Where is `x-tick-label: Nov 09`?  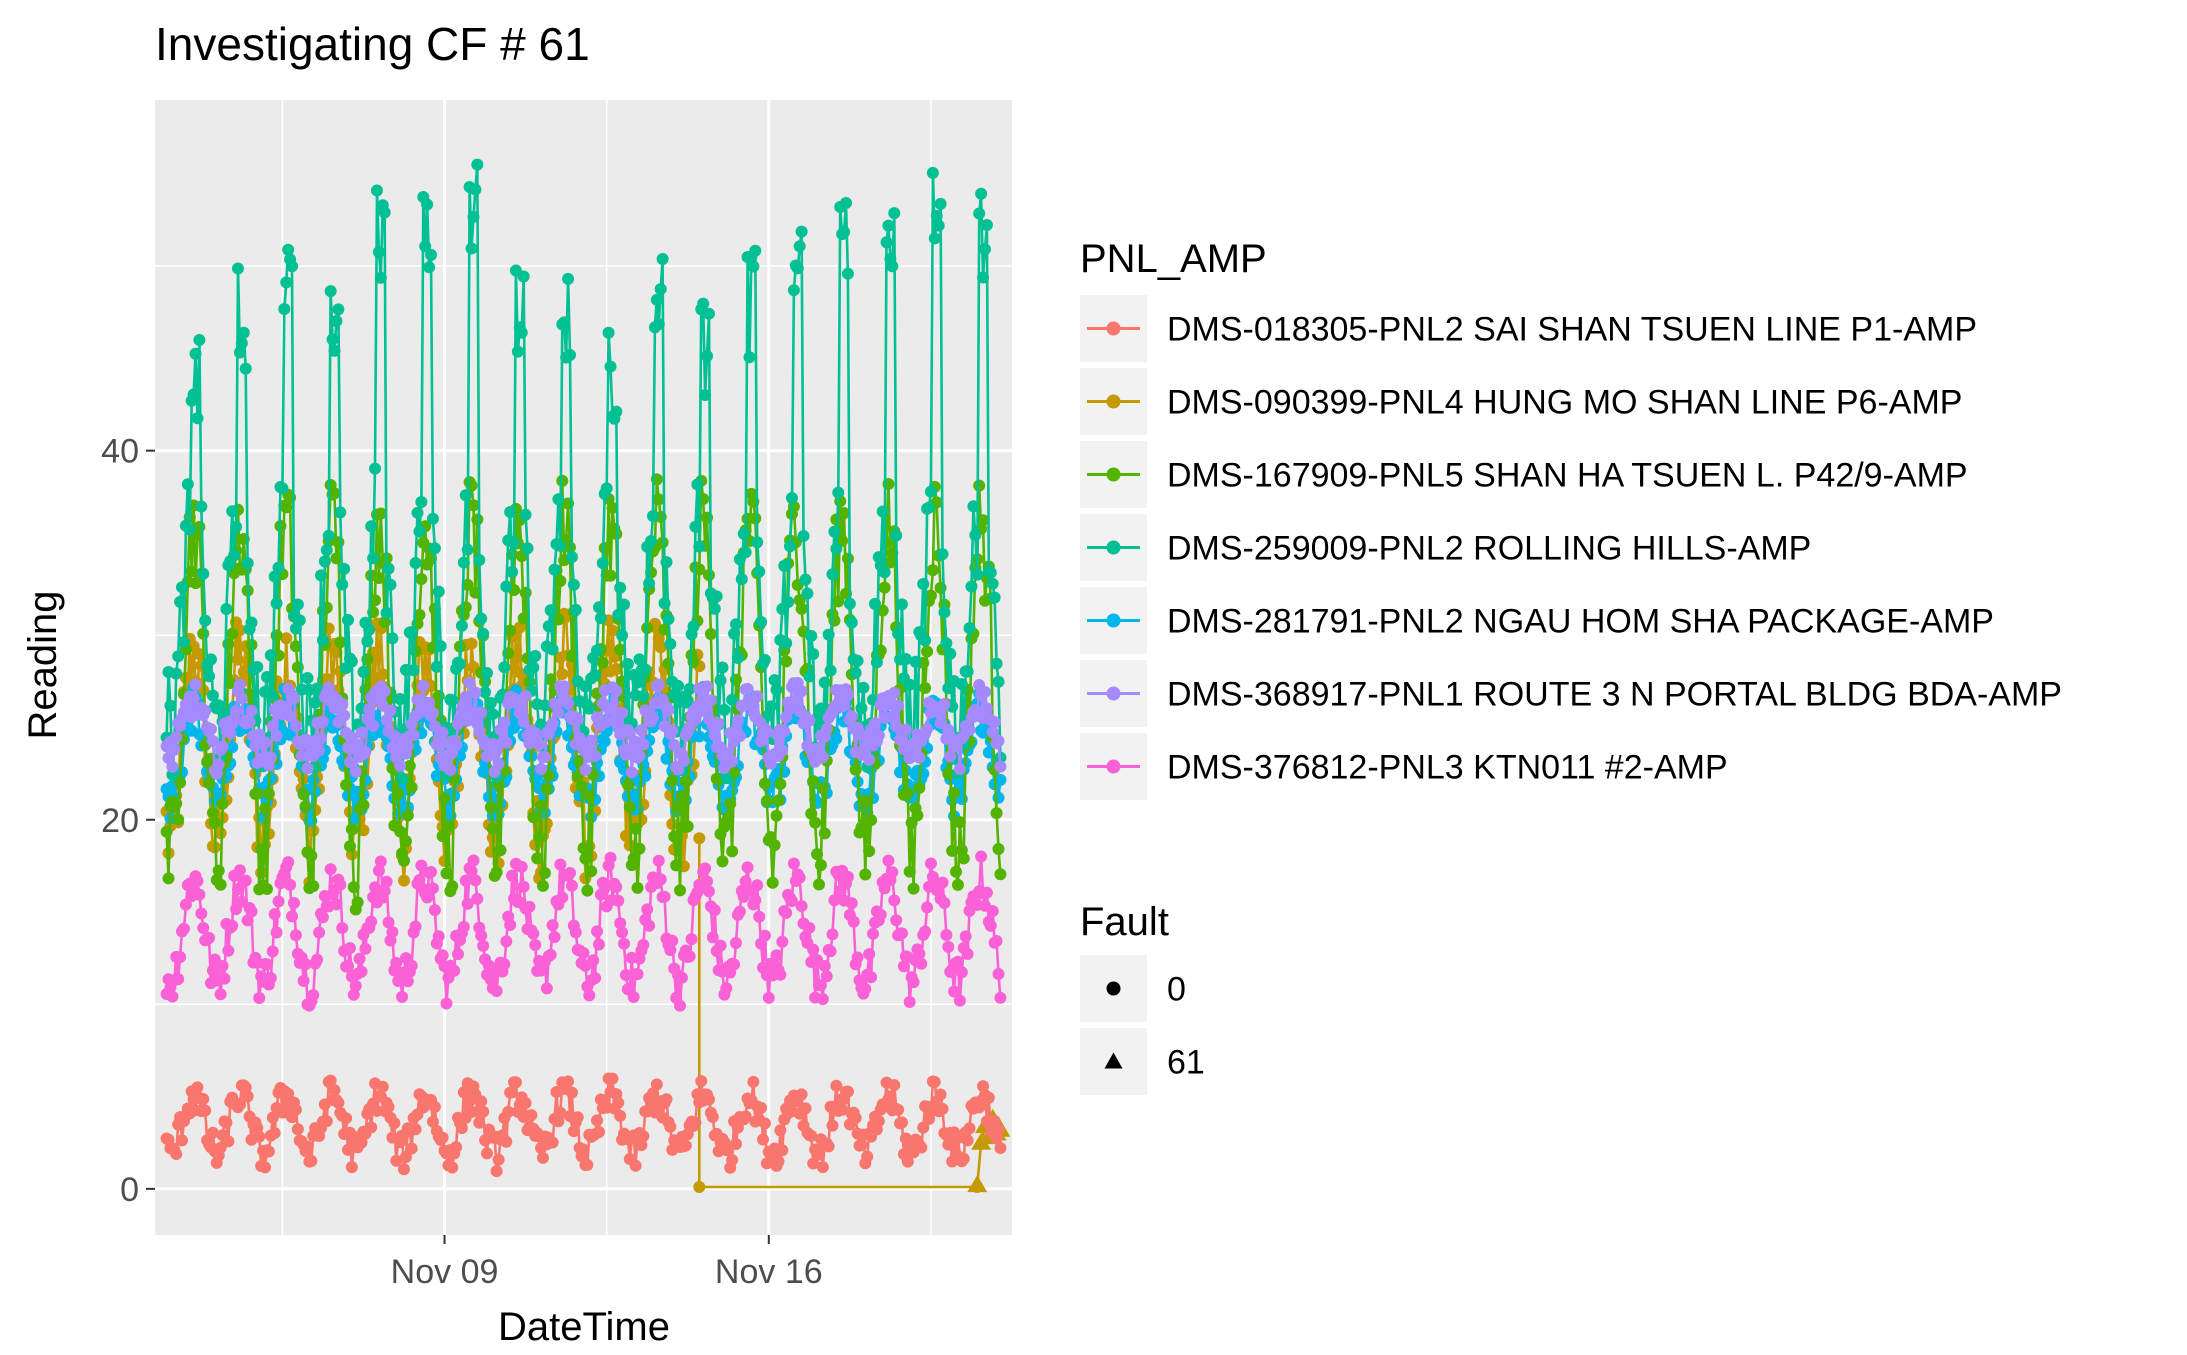
x-tick-label: Nov 09 is located at coordinates (445, 1272).